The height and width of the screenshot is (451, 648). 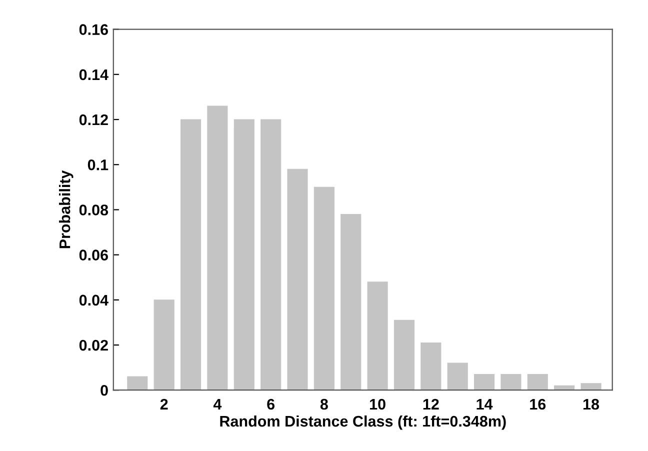 I want to click on x-tick-label: 14, so click(x=484, y=404).